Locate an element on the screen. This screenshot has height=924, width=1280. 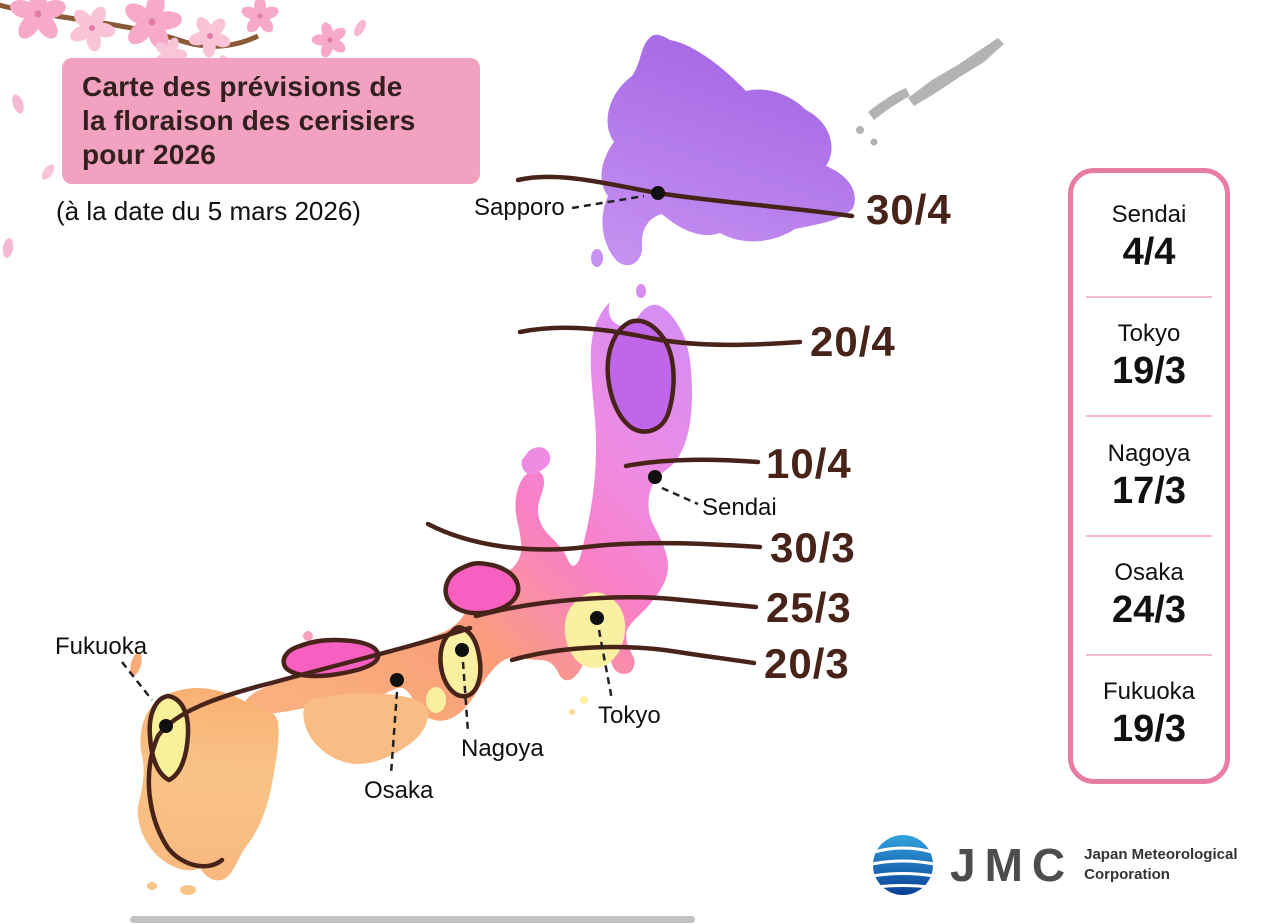
forecast-entry-nagoya: Nagoya 17/3 is located at coordinates (1149, 474).